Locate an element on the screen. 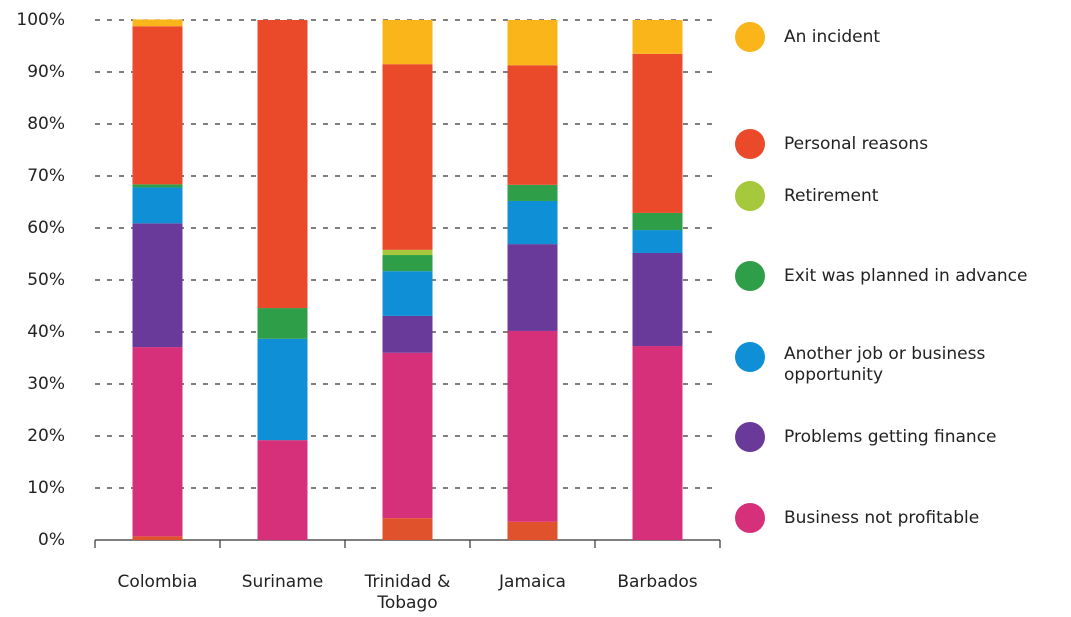 The image size is (1071, 617). x-tick-label: Barbados is located at coordinates (657, 582).